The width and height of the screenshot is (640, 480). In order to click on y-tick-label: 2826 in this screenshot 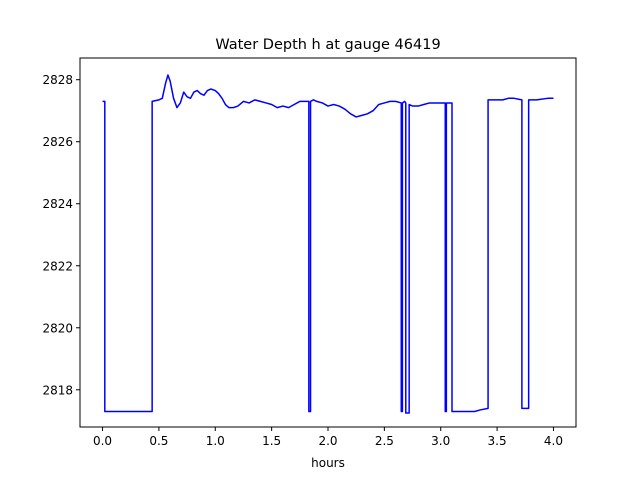, I will do `click(57, 142)`.